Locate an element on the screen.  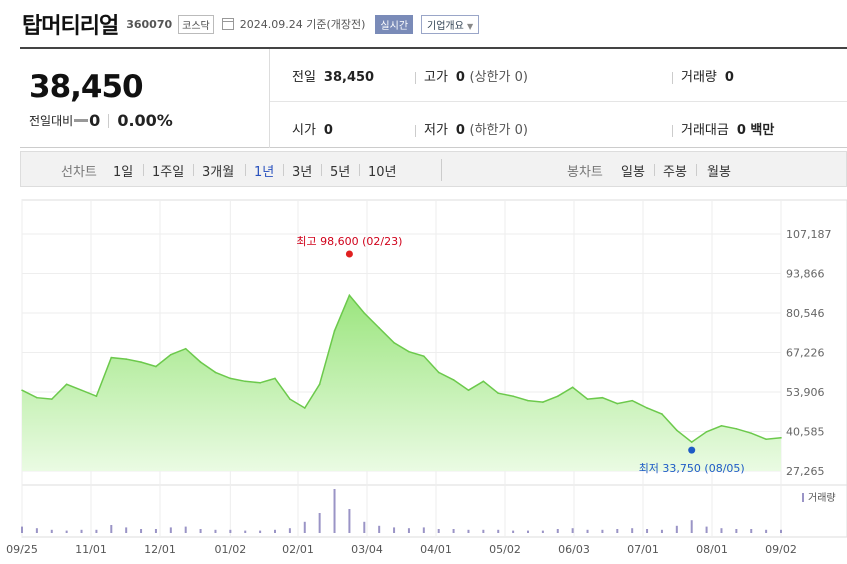
change-percent: 0.00% is located at coordinates (145, 120).